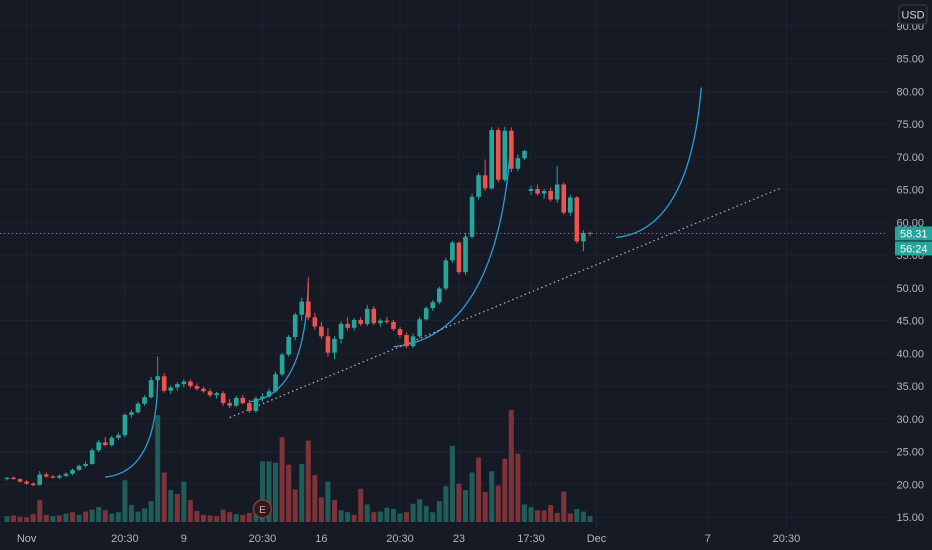 Image resolution: width=932 pixels, height=550 pixels. Describe the element at coordinates (910, 387) in the screenshot. I see `price-tick-label: 35.00` at that location.